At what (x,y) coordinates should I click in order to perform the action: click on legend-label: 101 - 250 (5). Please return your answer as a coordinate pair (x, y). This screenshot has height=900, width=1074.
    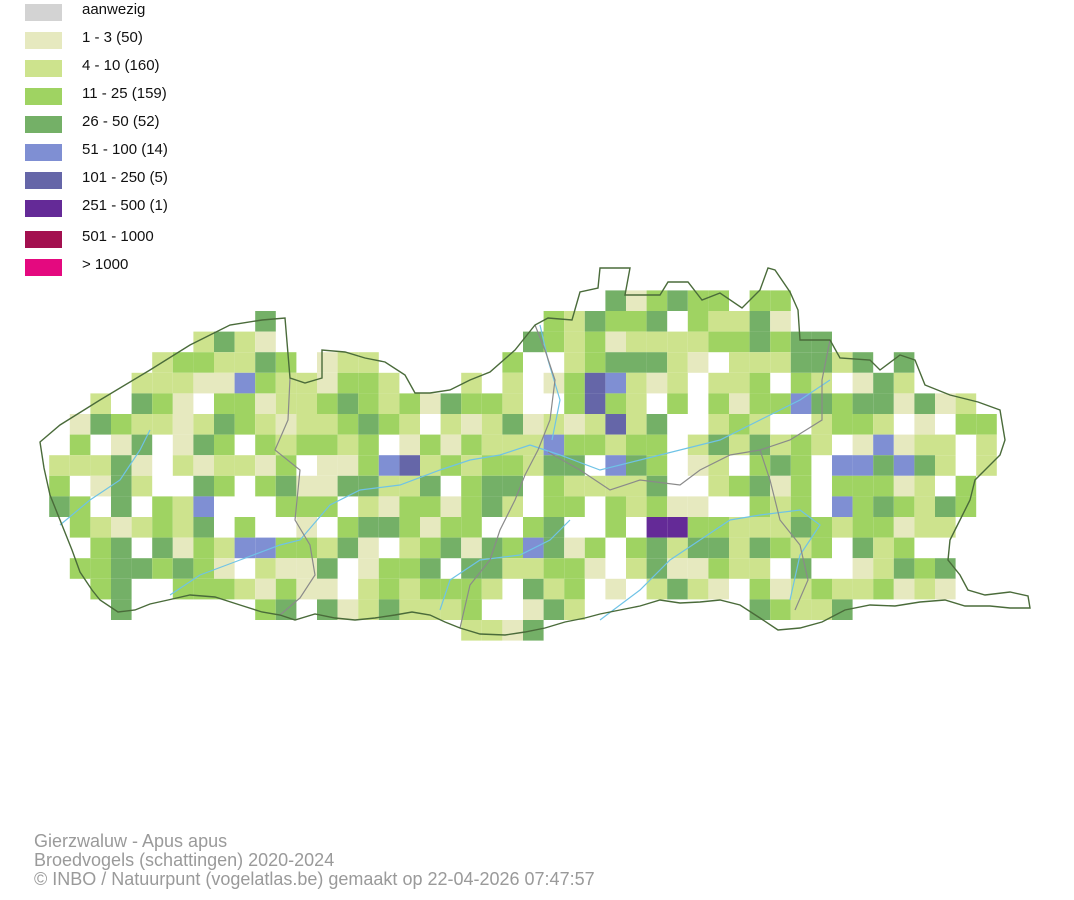
    Looking at the image, I should click on (125, 177).